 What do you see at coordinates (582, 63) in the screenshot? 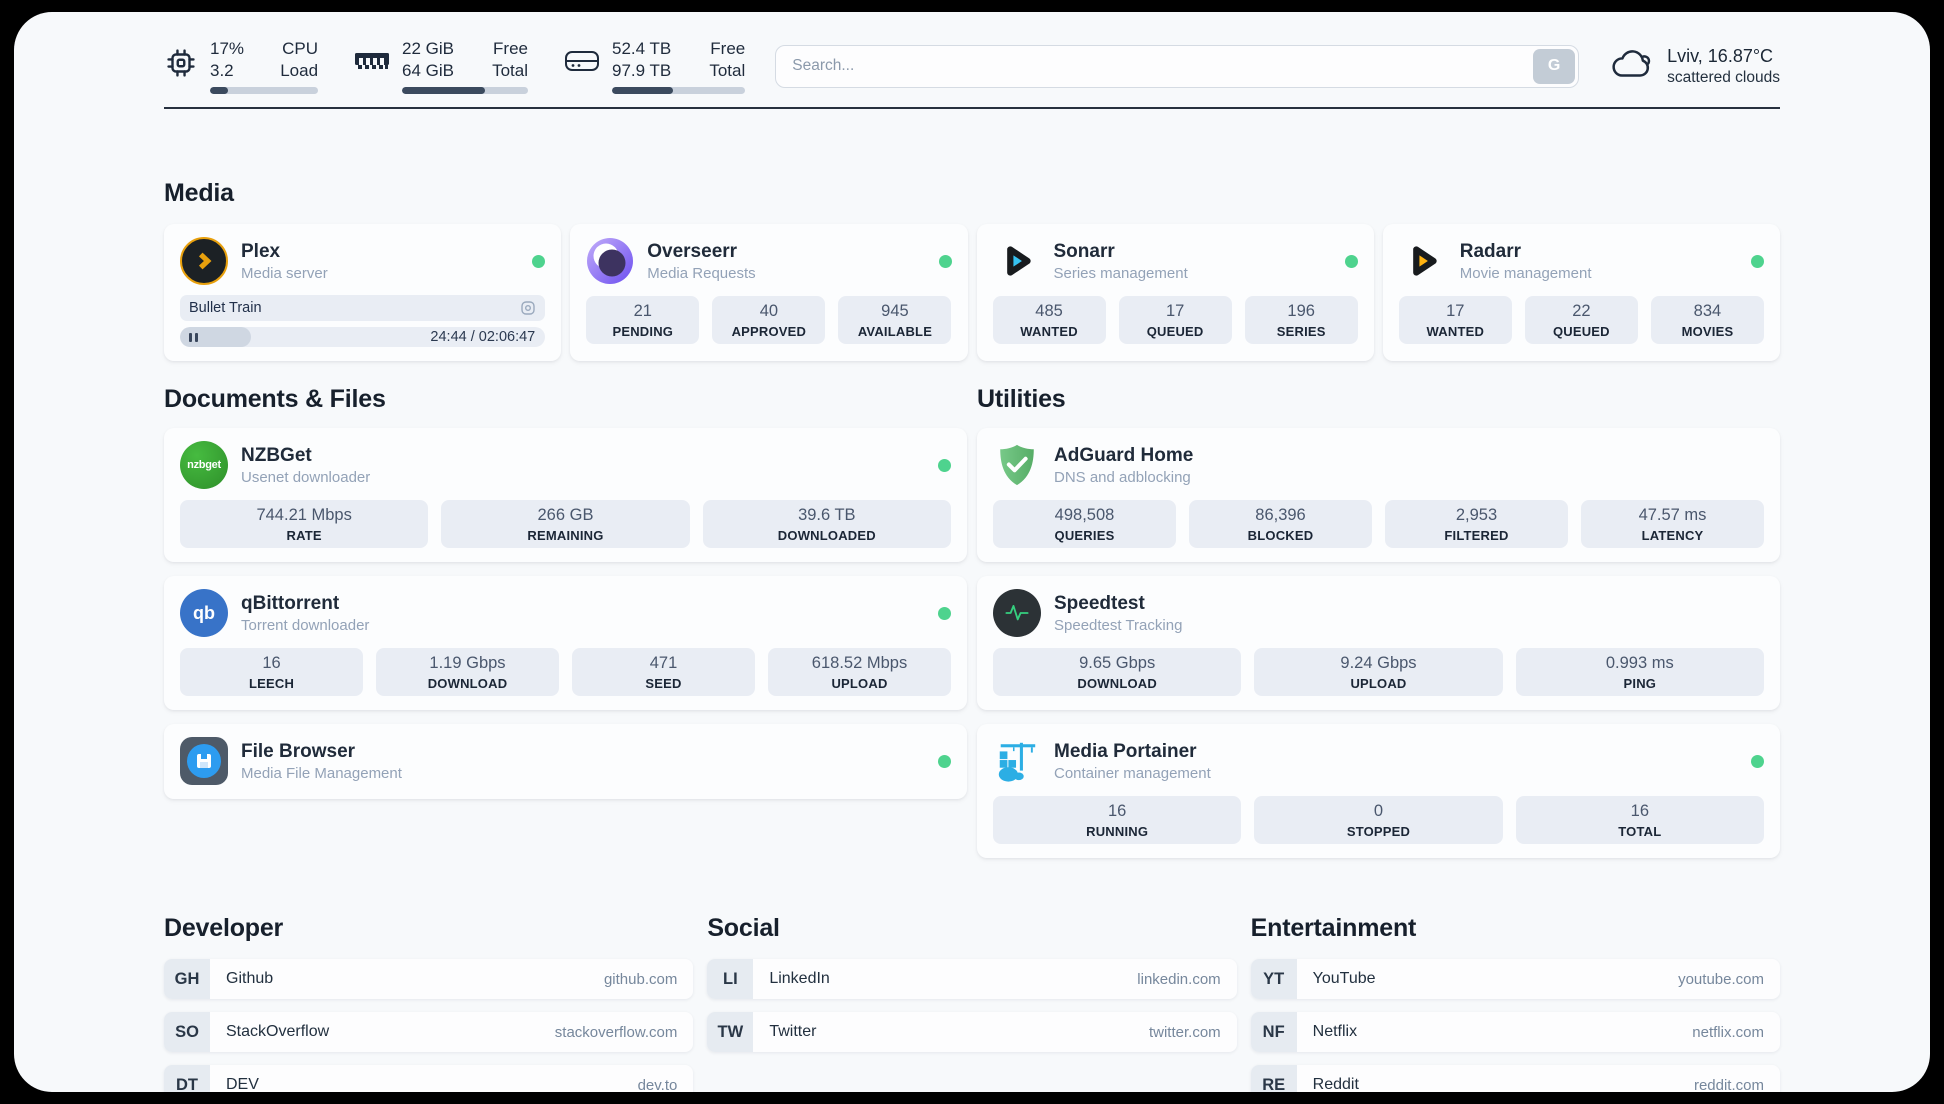
I see `storage-icon` at bounding box center [582, 63].